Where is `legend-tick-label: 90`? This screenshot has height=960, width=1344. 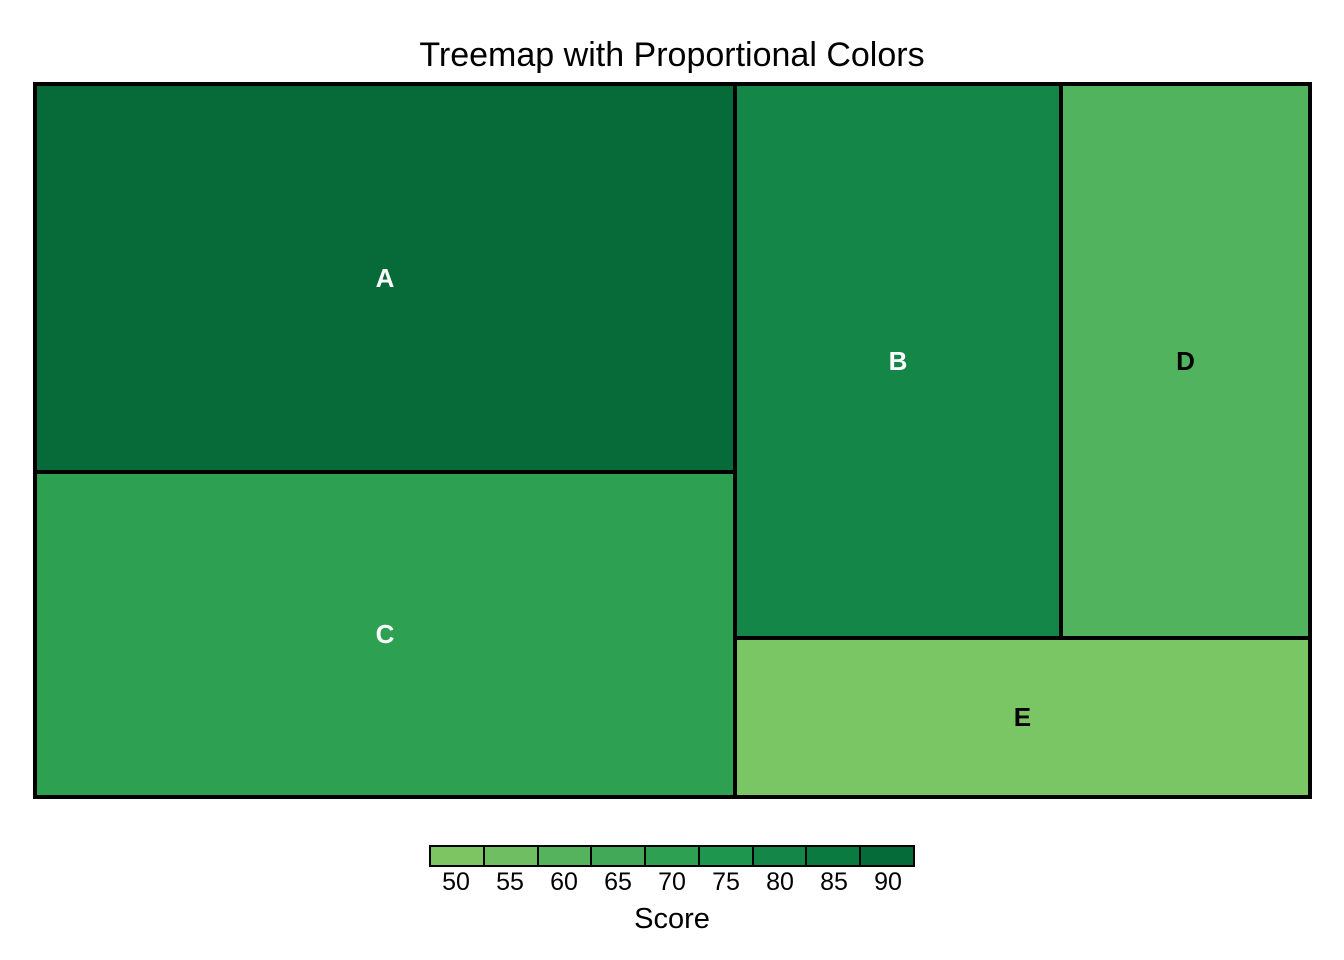 legend-tick-label: 90 is located at coordinates (888, 882).